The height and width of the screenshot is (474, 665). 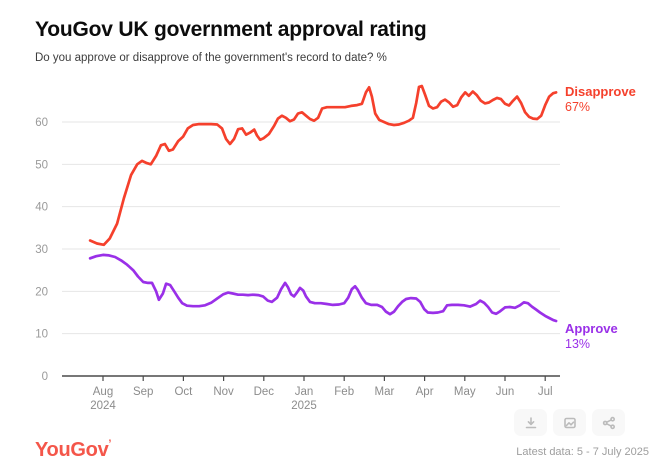 What do you see at coordinates (582, 452) in the screenshot?
I see `latest-data-text: Latest data: 5 - 7 July 2025` at bounding box center [582, 452].